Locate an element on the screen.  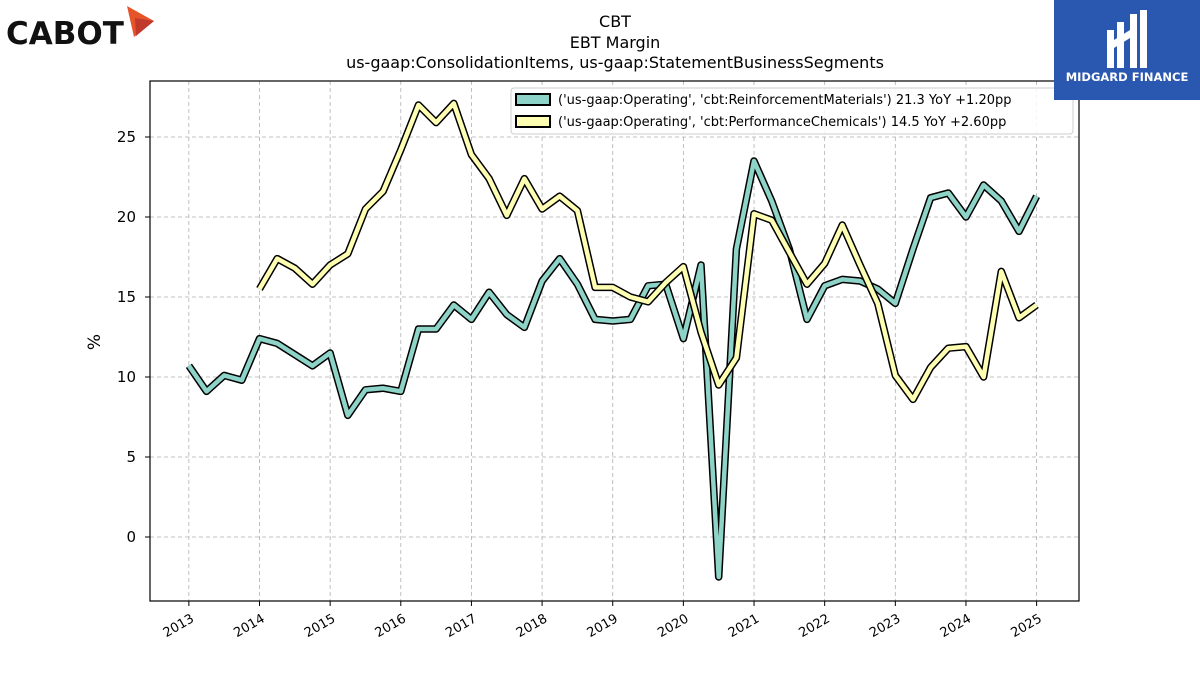
y-tick-label: 20 is located at coordinates (126, 217).